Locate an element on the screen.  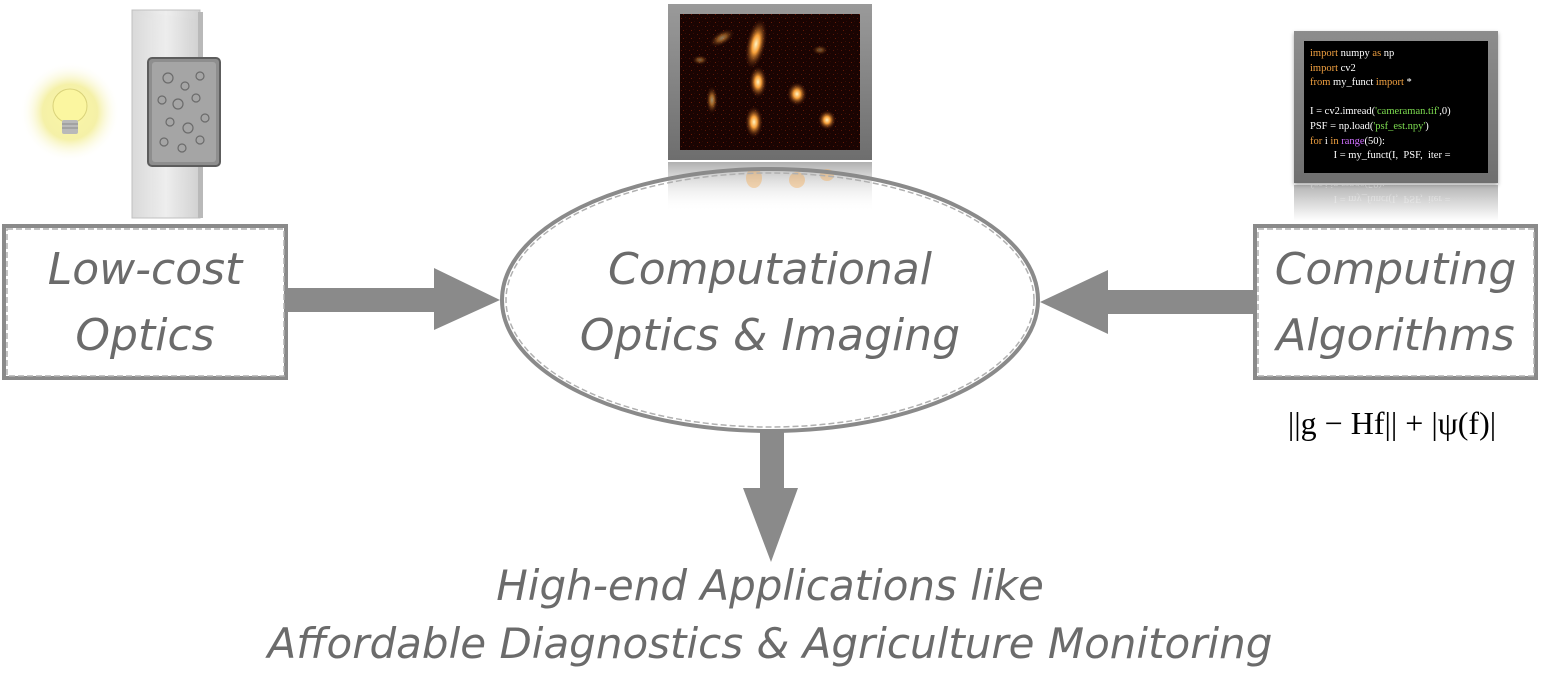
code-token: (50): is located at coordinates (1374, 141).